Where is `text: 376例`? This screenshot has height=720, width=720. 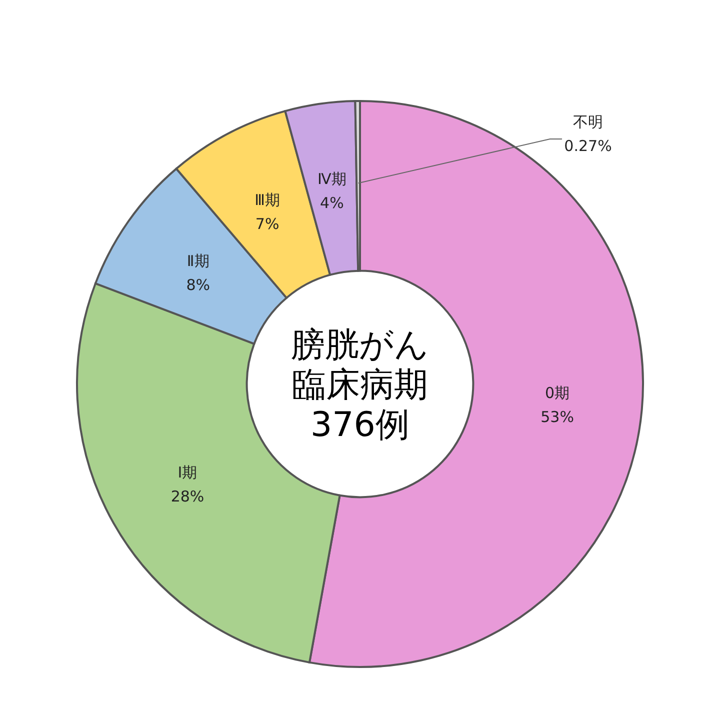 text: 376例 is located at coordinates (360, 425).